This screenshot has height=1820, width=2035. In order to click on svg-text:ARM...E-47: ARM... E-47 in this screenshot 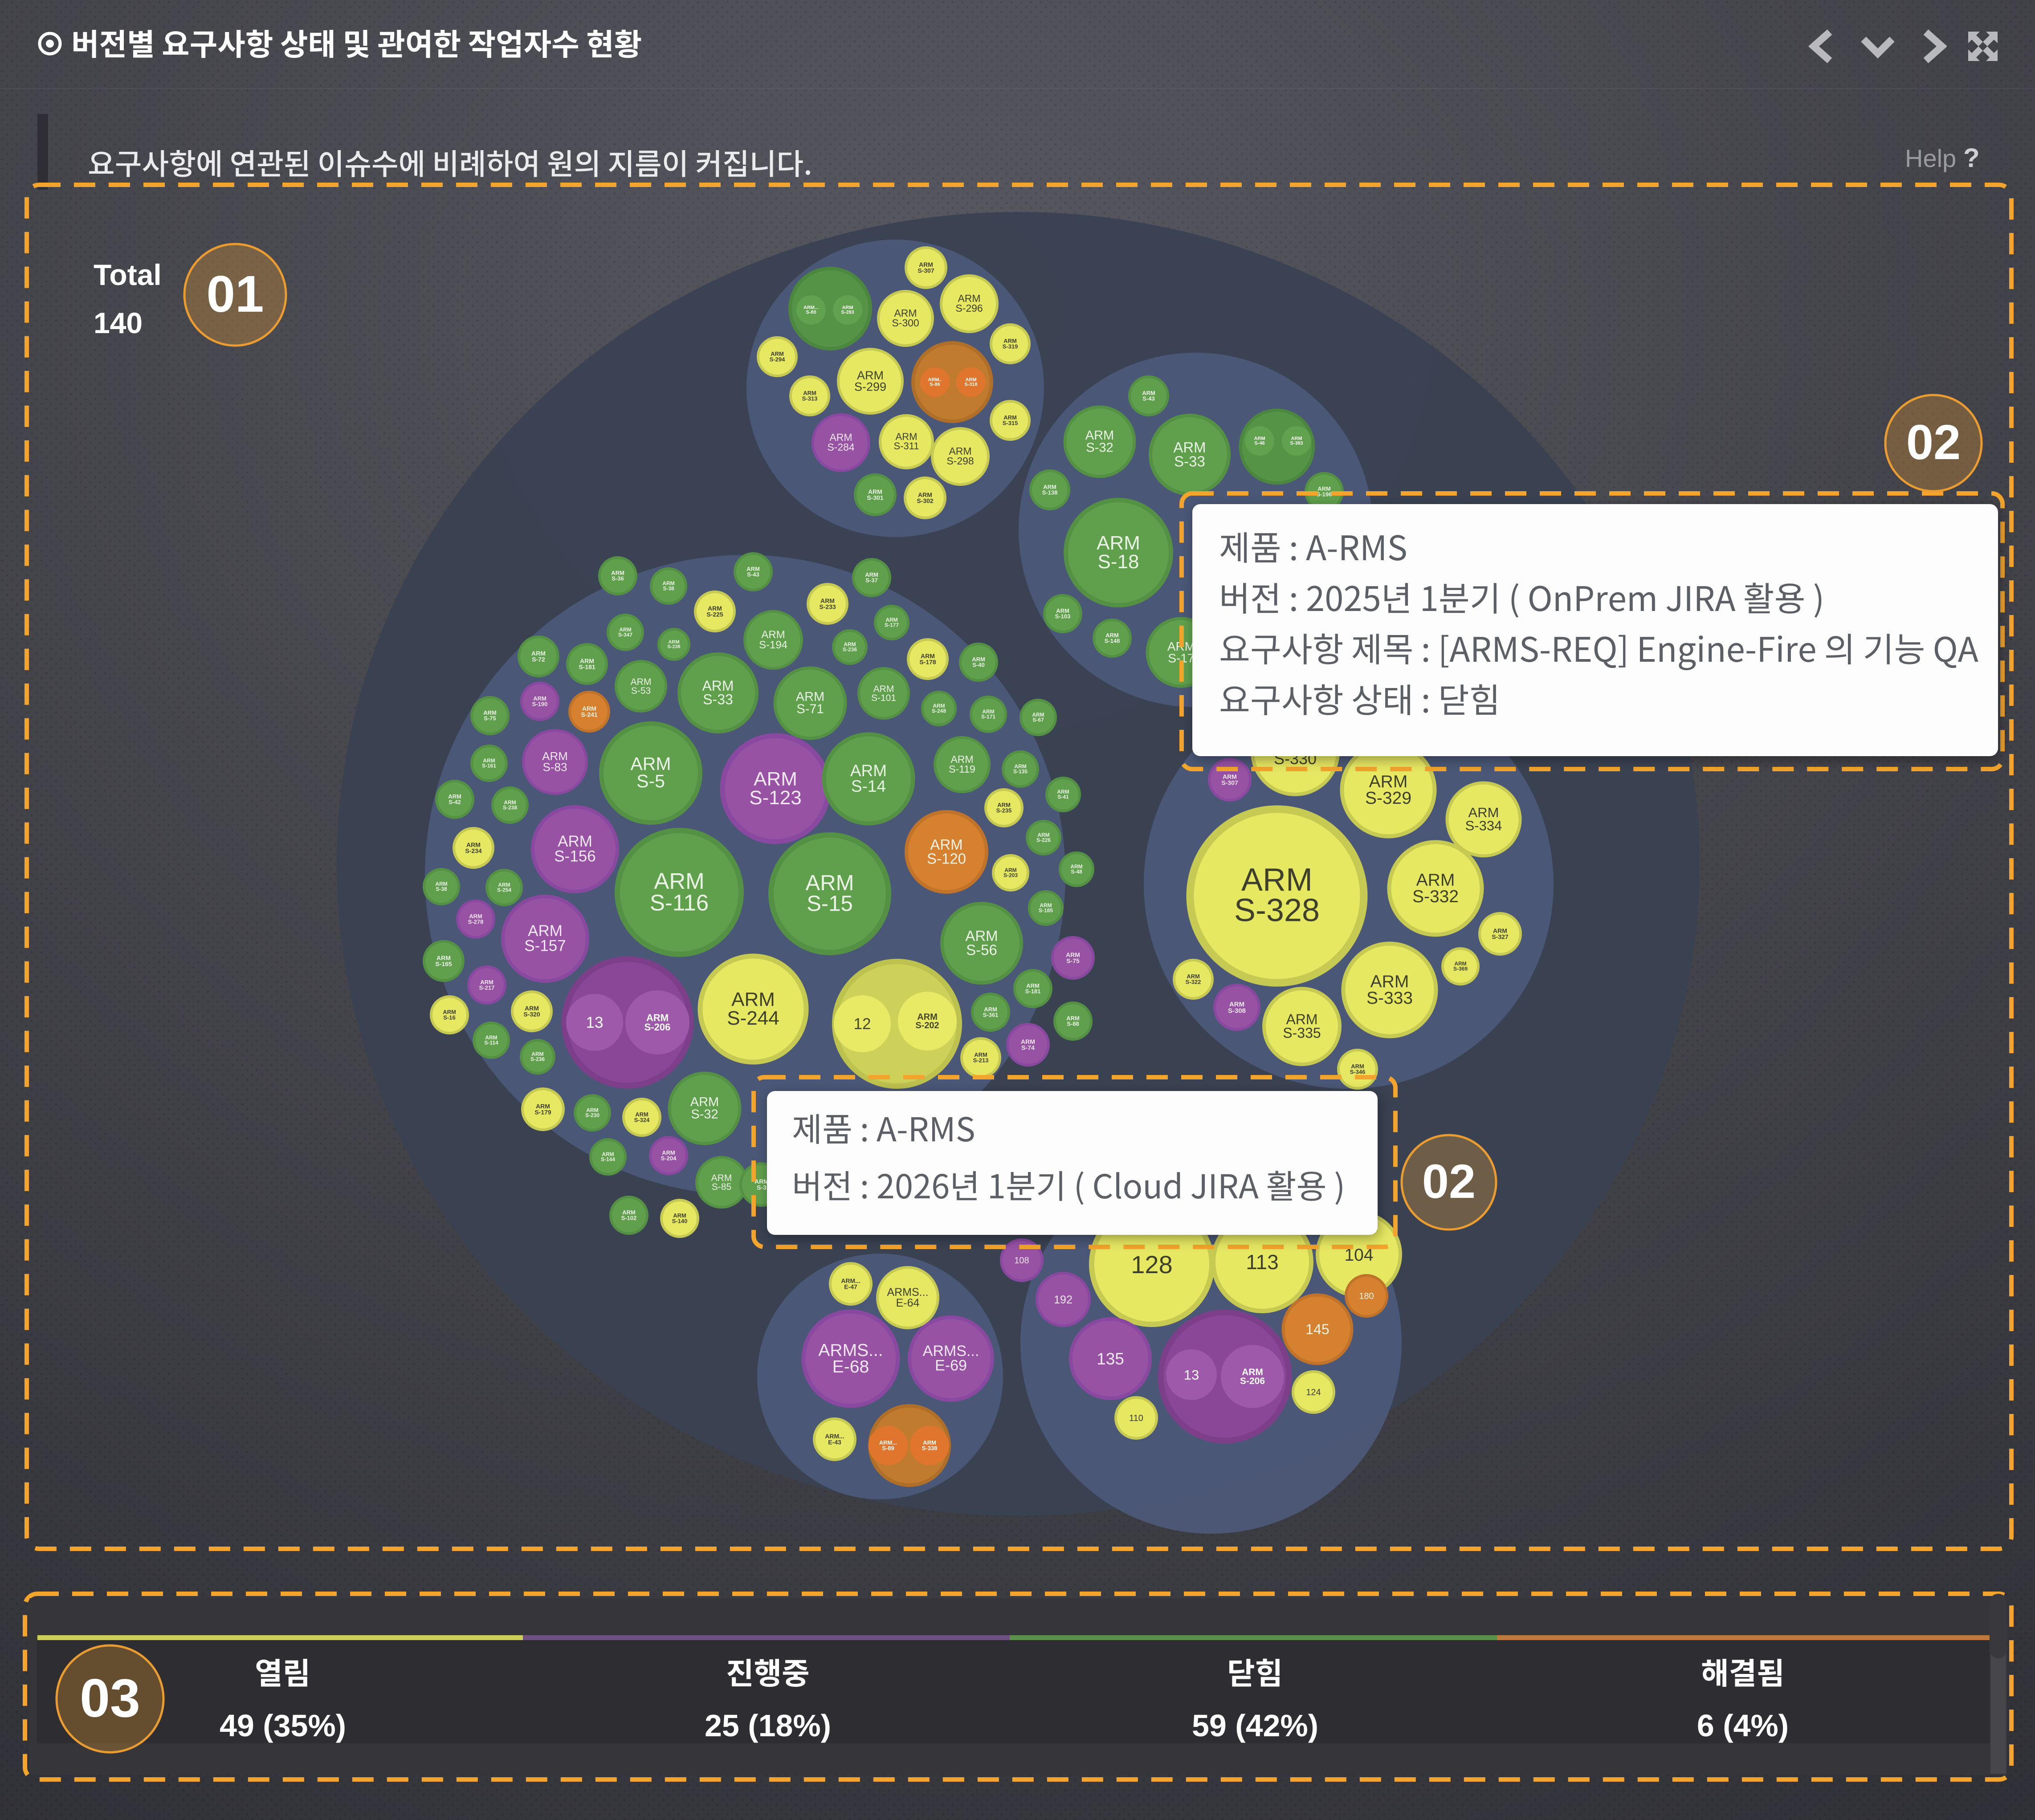, I will do `click(850, 1283)`.